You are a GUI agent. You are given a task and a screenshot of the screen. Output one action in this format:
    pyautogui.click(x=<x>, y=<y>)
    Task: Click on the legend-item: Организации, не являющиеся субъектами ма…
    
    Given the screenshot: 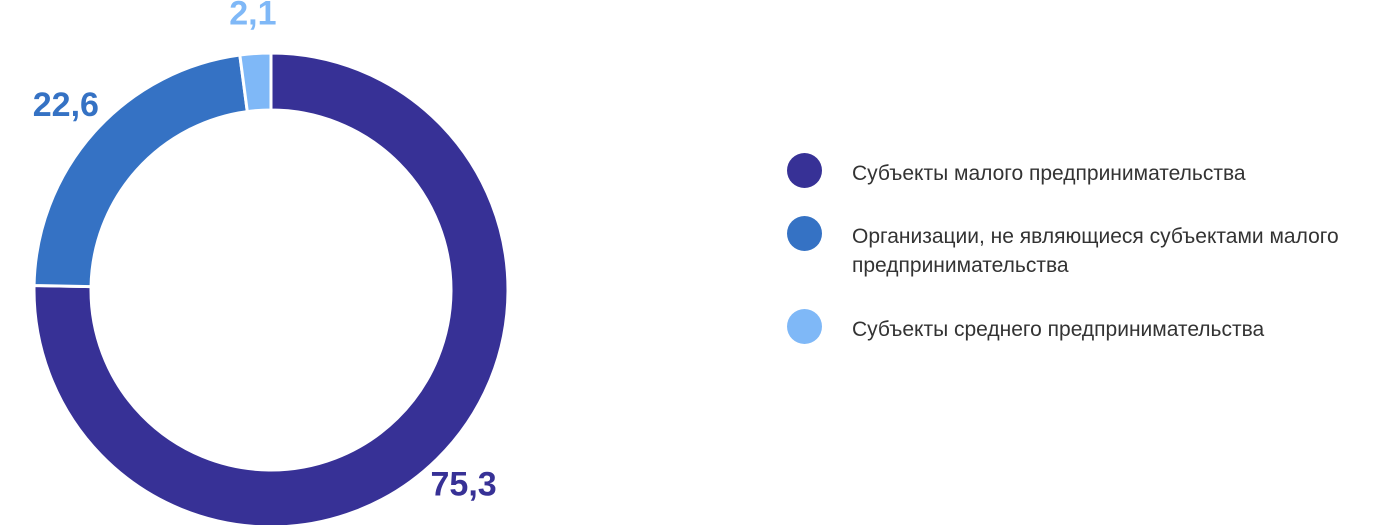 What is the action you would take?
    pyautogui.click(x=1069, y=248)
    